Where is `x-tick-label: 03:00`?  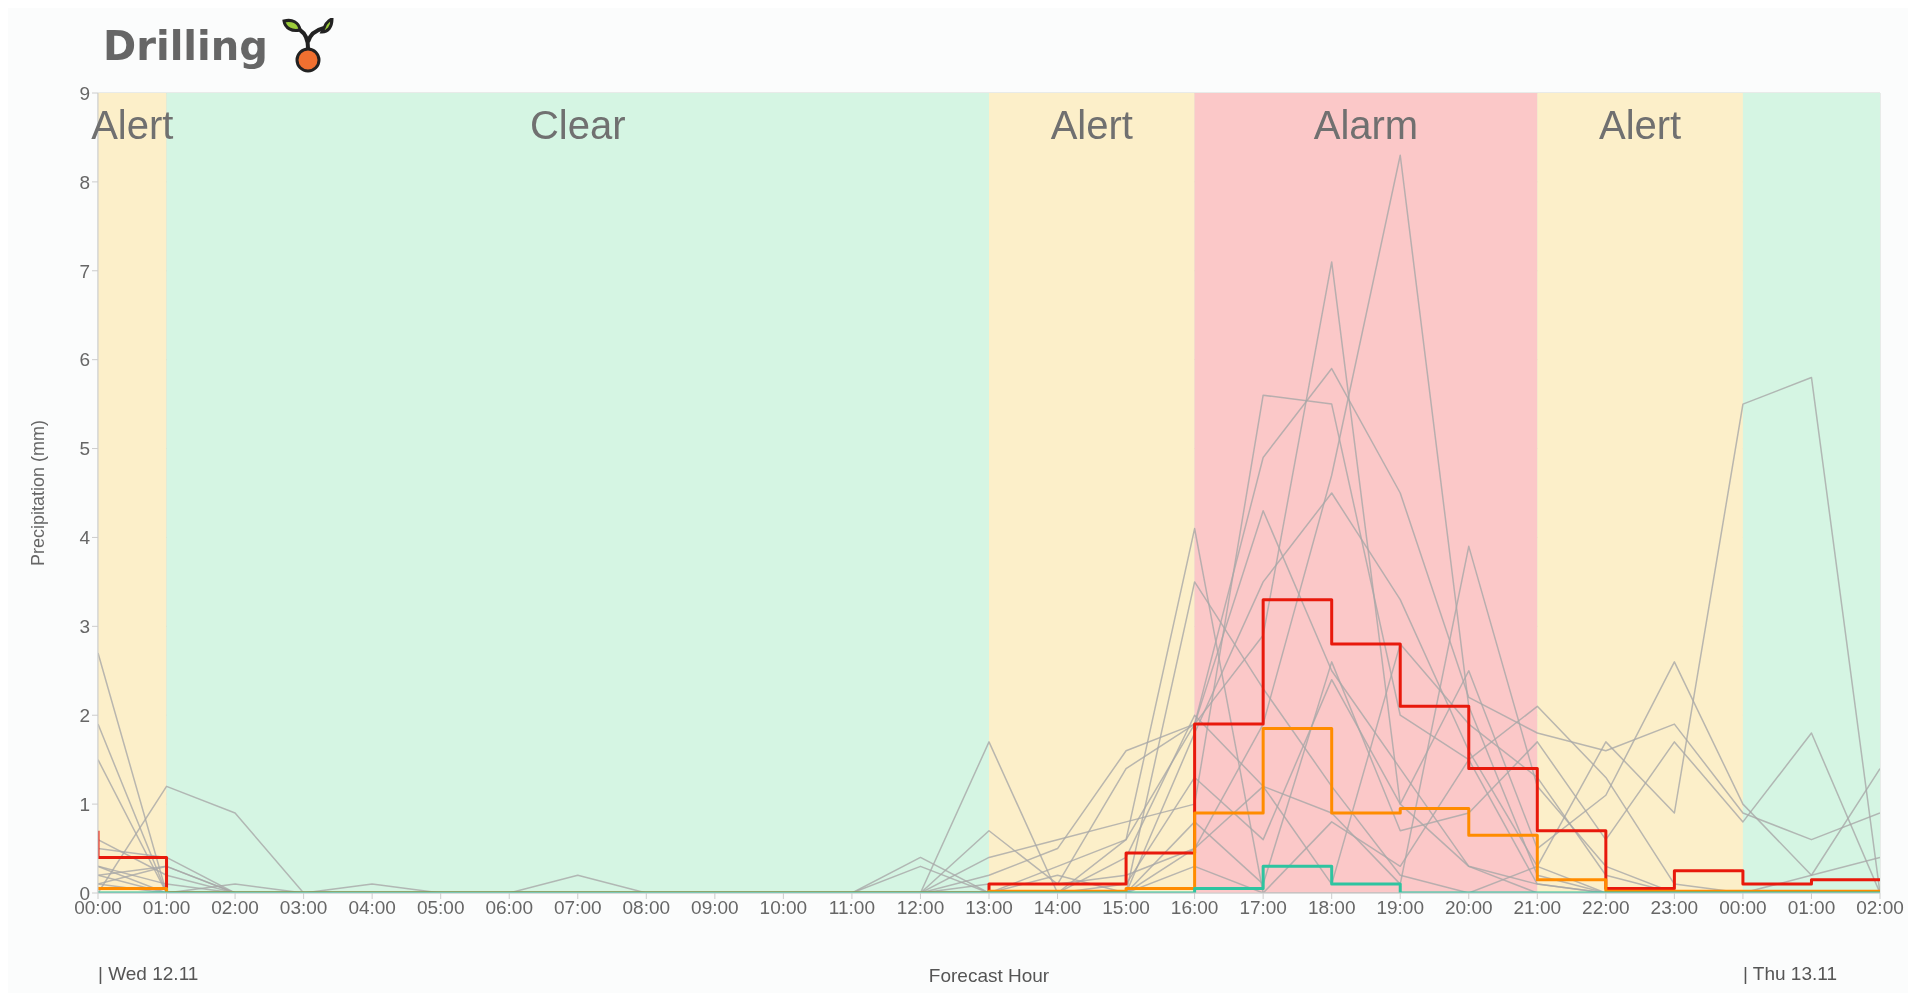 x-tick-label: 03:00 is located at coordinates (303, 908).